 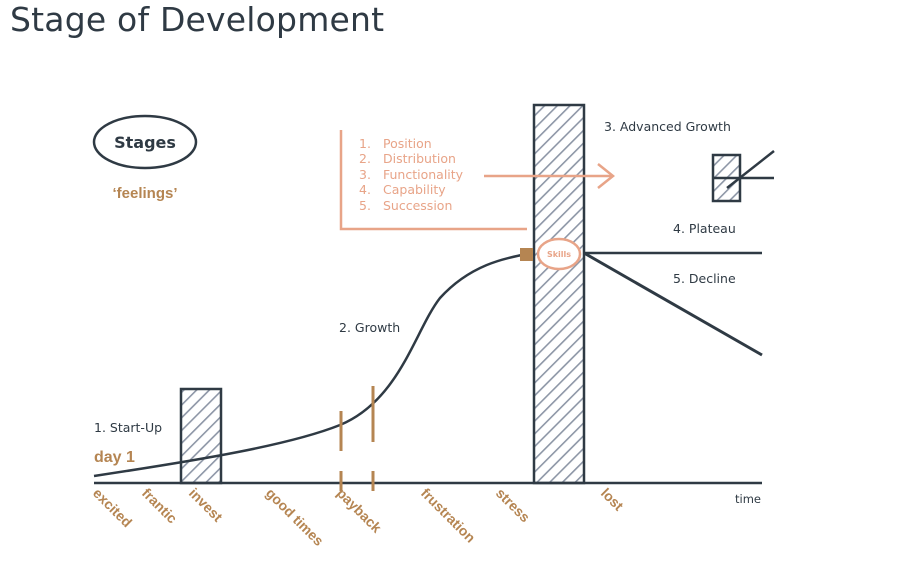 What do you see at coordinates (750, 169) in the screenshot?
I see `advanced-rising-line` at bounding box center [750, 169].